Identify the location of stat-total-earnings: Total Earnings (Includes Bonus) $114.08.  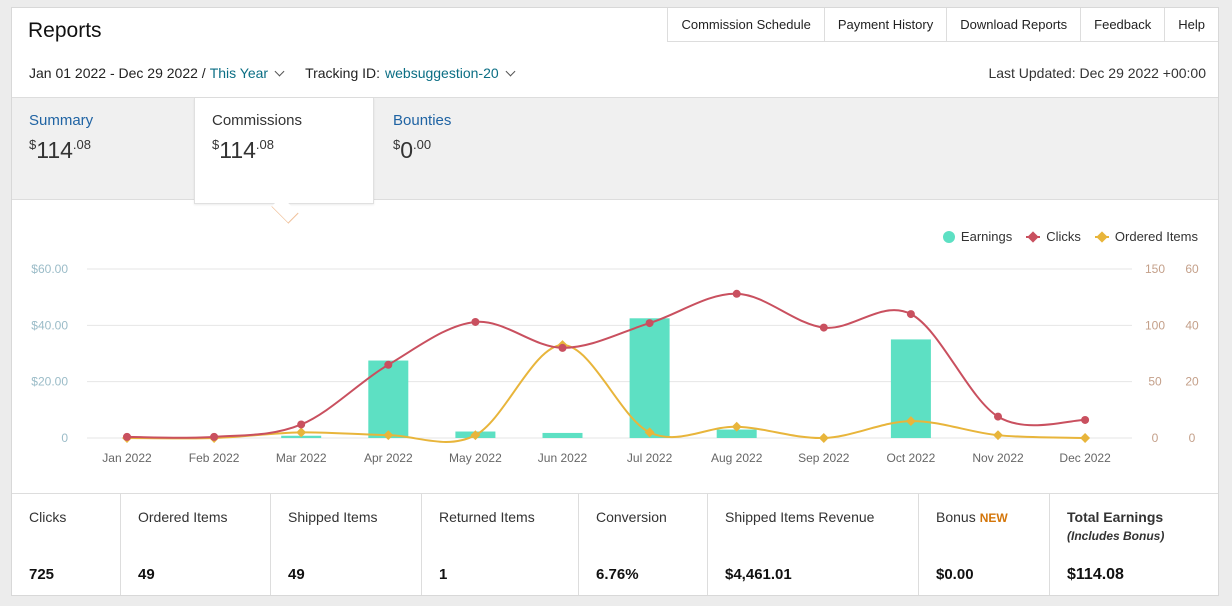
(1134, 544).